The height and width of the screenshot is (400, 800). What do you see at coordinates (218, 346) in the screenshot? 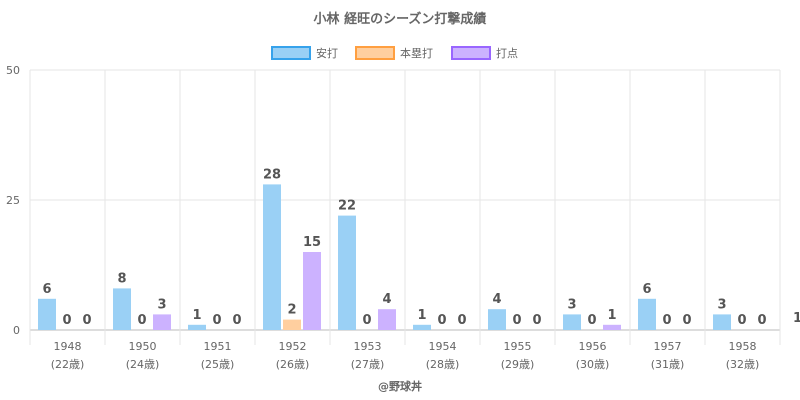
I see `x-tick-label: 1951` at bounding box center [218, 346].